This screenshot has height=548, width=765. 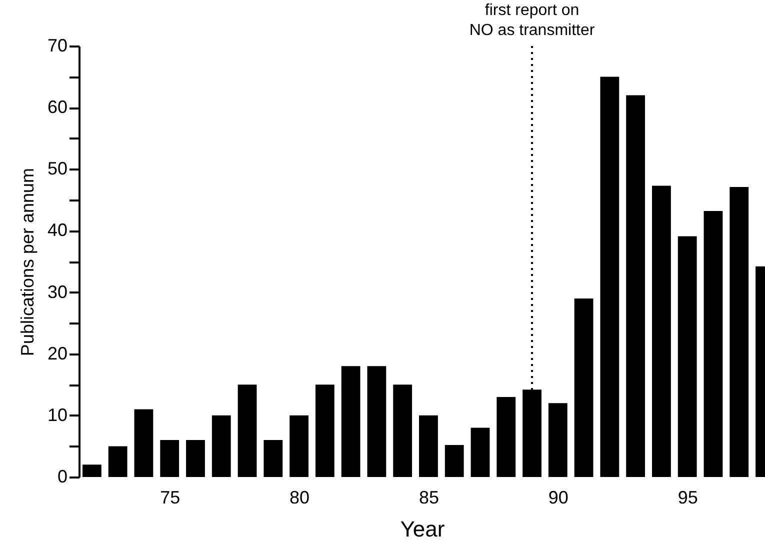 I want to click on x-tick-label: 85, so click(x=428, y=498).